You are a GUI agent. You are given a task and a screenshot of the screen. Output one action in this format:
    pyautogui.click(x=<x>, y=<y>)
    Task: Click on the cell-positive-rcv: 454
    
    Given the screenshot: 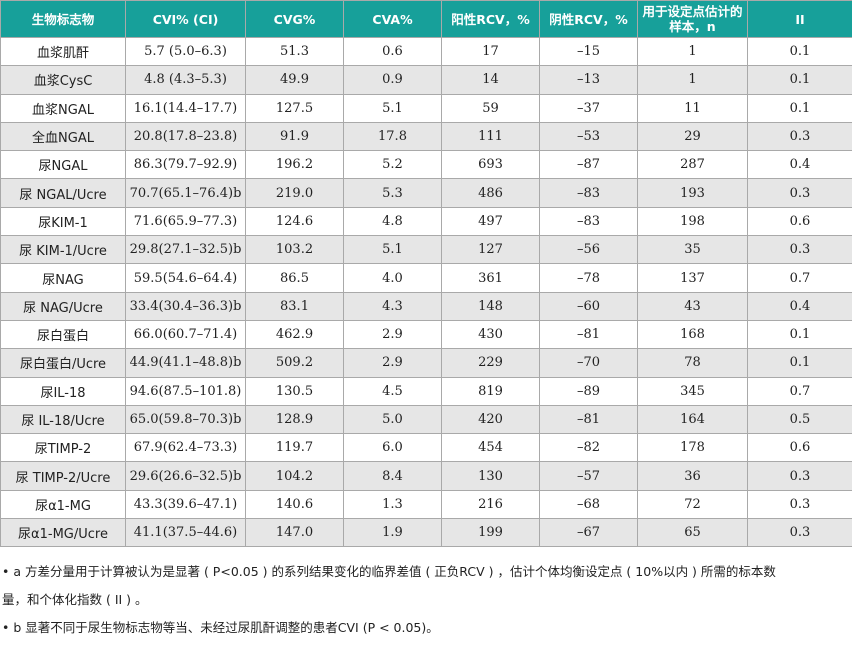 What is the action you would take?
    pyautogui.click(x=490, y=448)
    